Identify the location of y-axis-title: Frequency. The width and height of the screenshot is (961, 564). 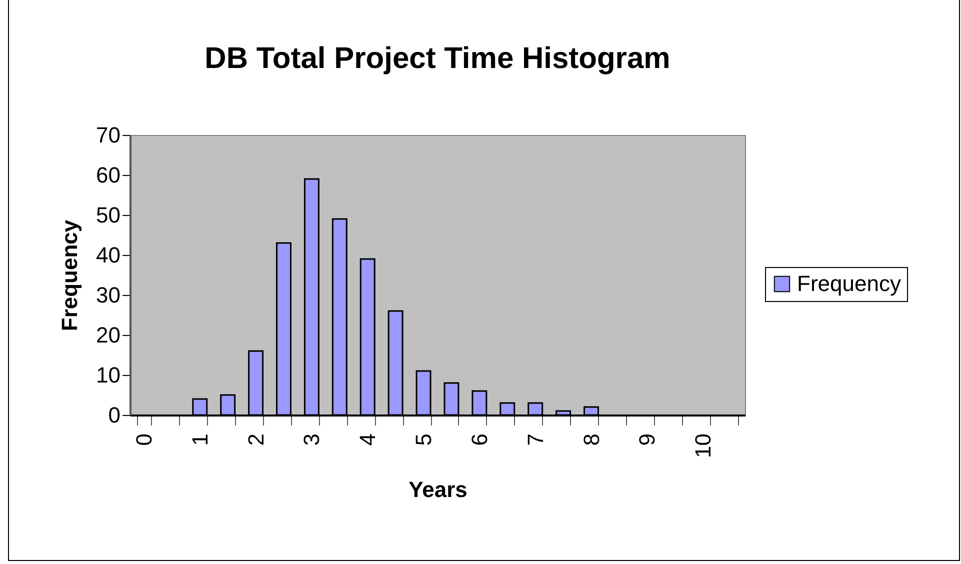
(69, 275).